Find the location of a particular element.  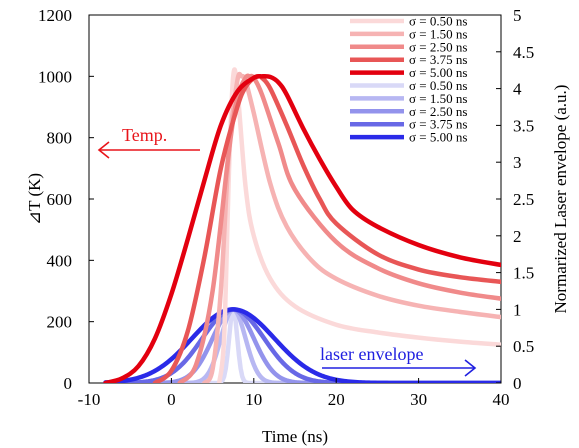

y-right-tick-label: 1 is located at coordinates (517, 309).